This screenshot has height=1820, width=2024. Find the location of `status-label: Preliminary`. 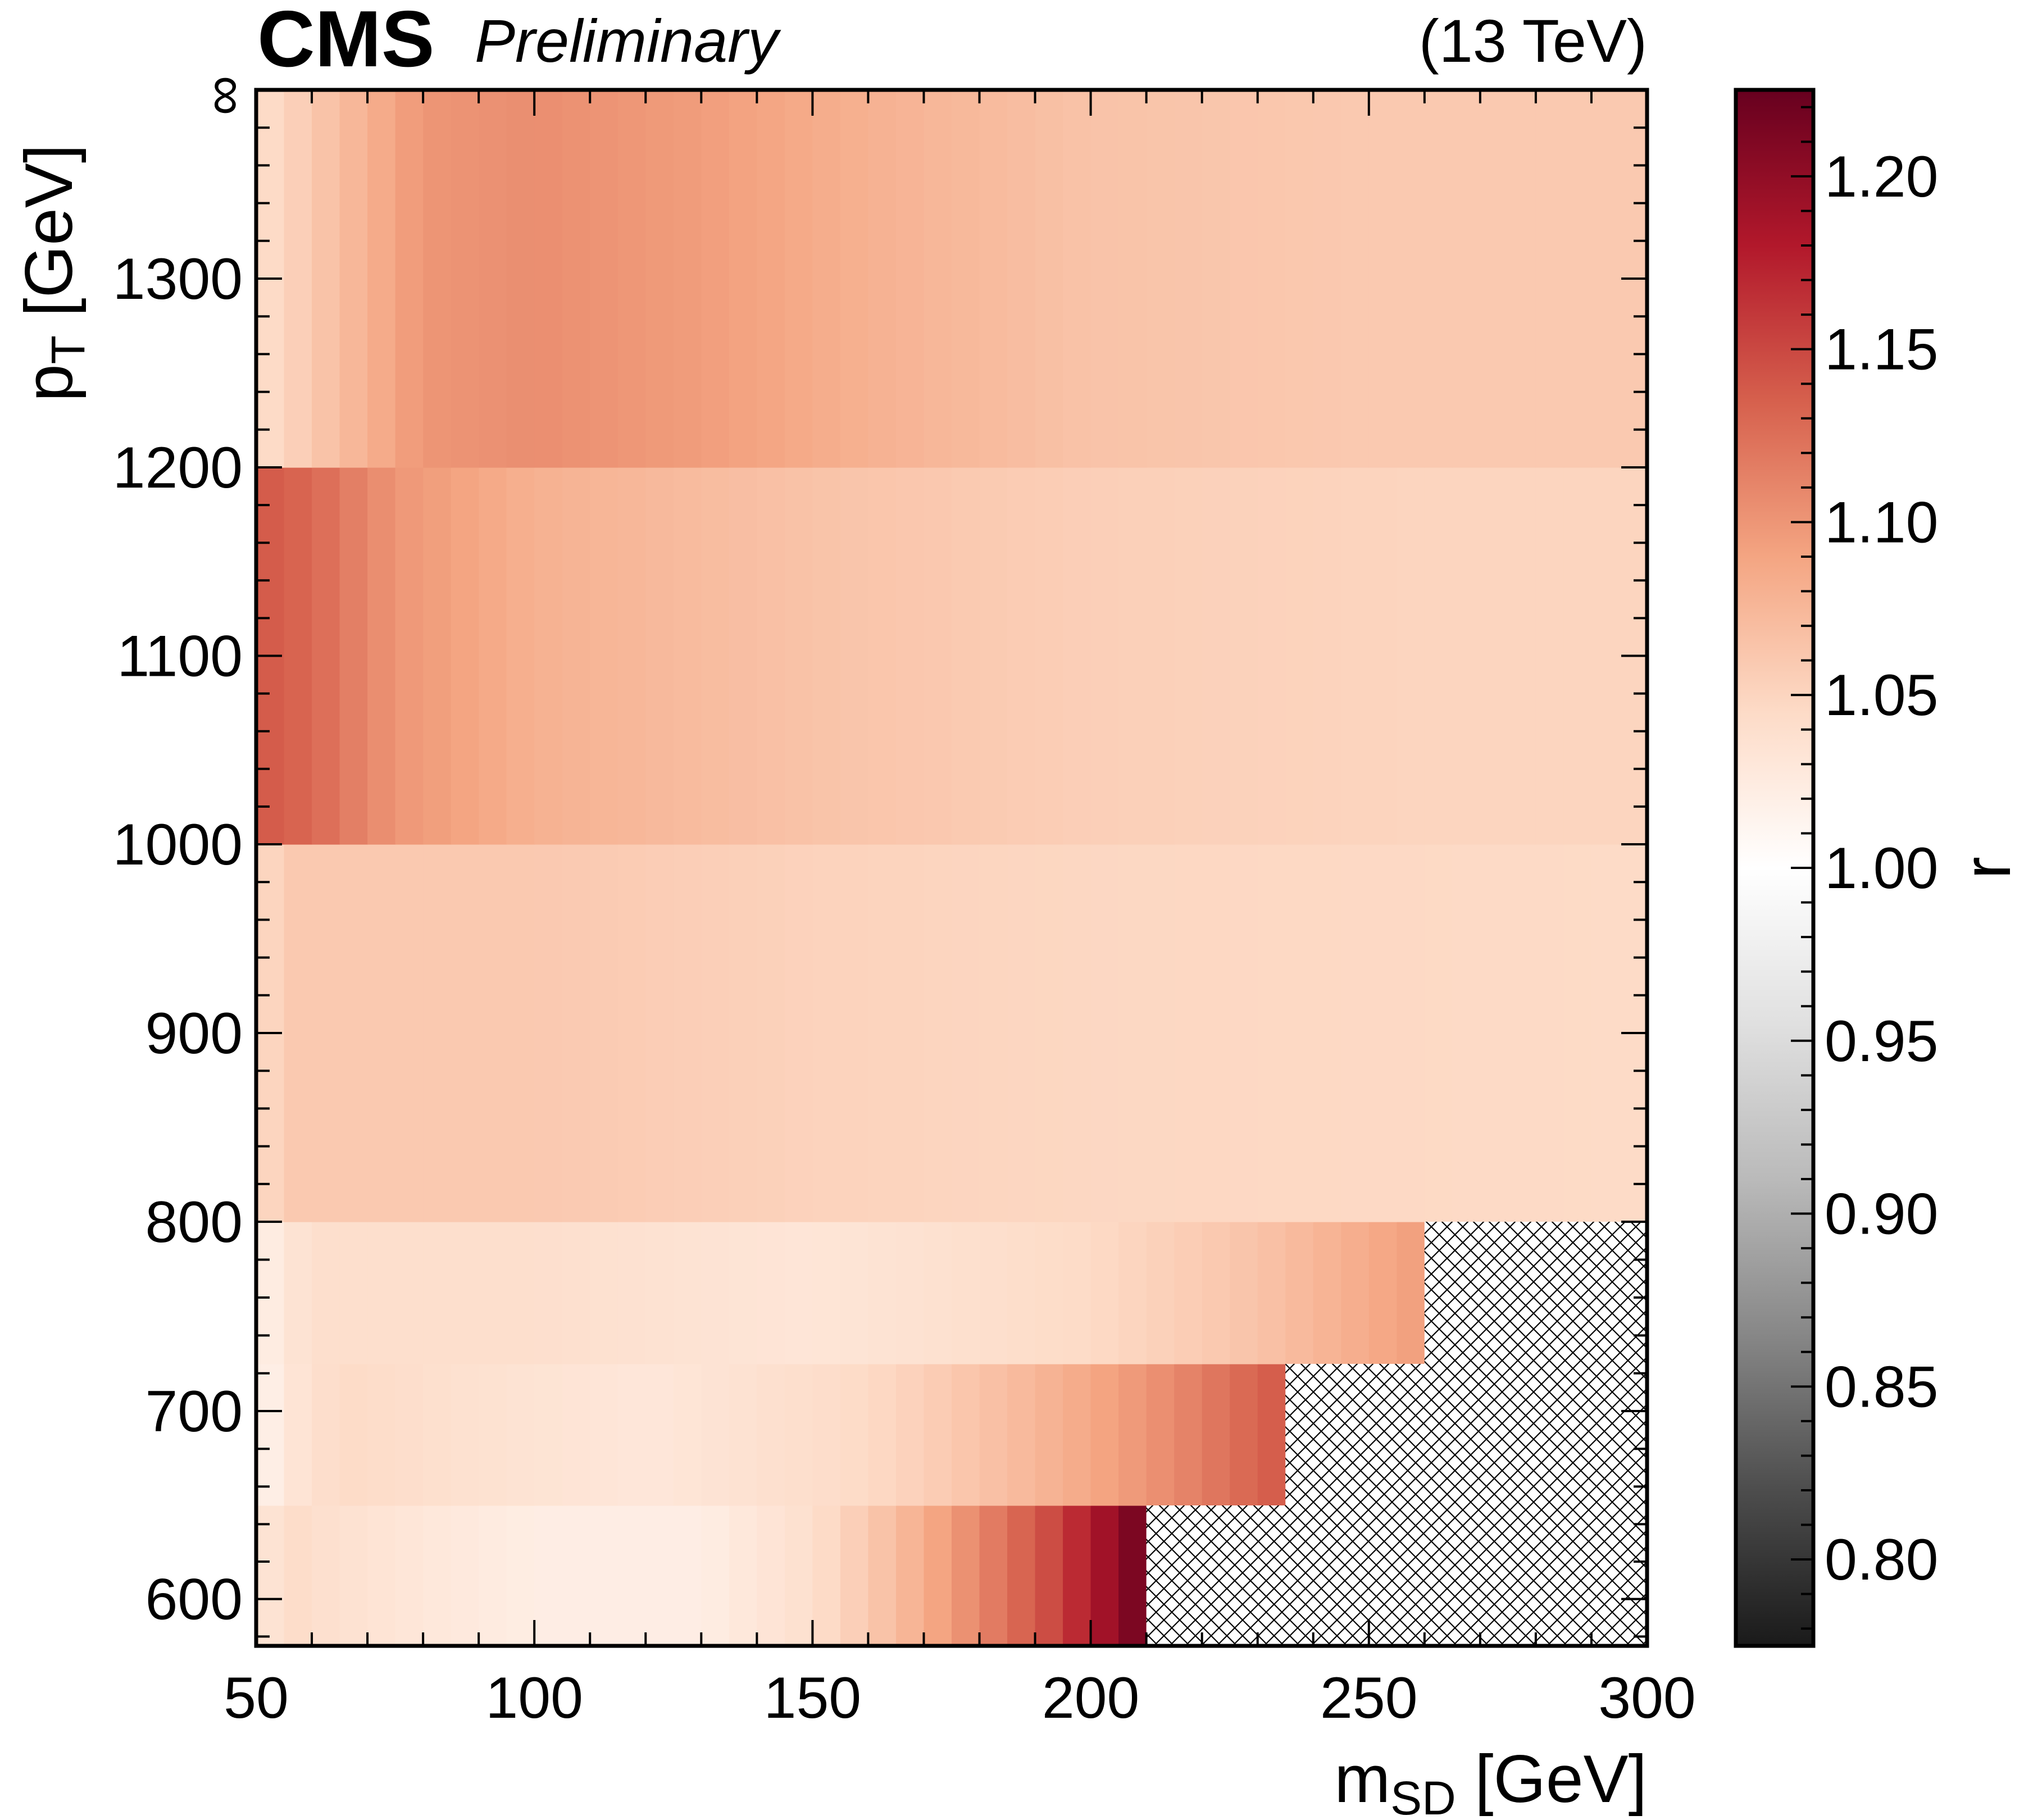

status-label: Preliminary is located at coordinates (628, 41).